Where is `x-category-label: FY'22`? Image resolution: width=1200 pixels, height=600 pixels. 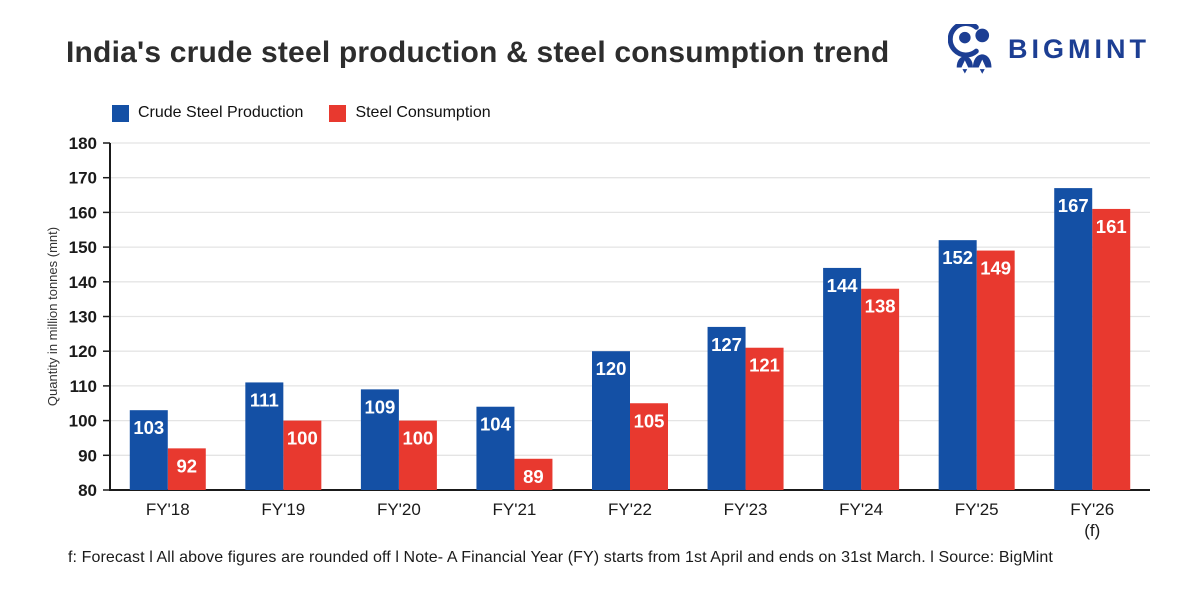
x-category-label: FY'22 is located at coordinates (630, 509).